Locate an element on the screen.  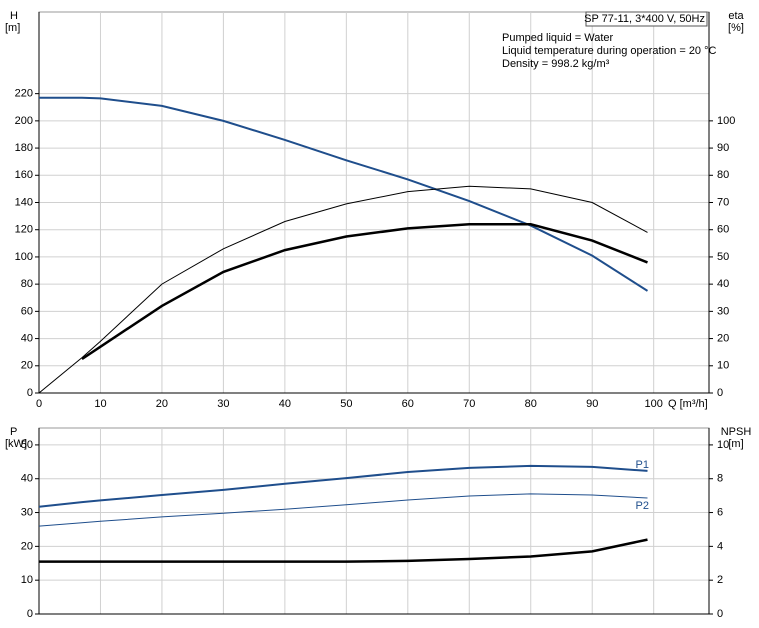
info-title: SP 77-11, 3*400 V, 50Hz is located at coordinates (644, 19).